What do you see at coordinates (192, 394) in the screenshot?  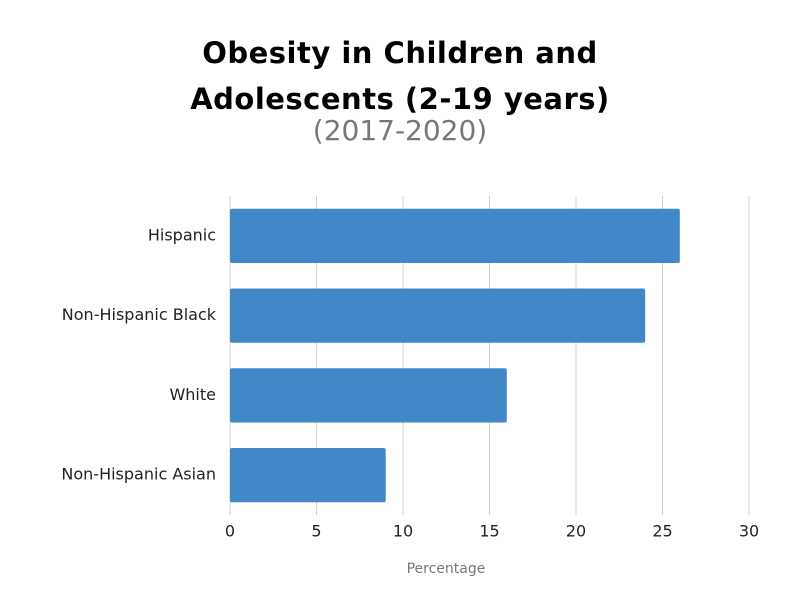 I see `y-tick-label: White` at bounding box center [192, 394].